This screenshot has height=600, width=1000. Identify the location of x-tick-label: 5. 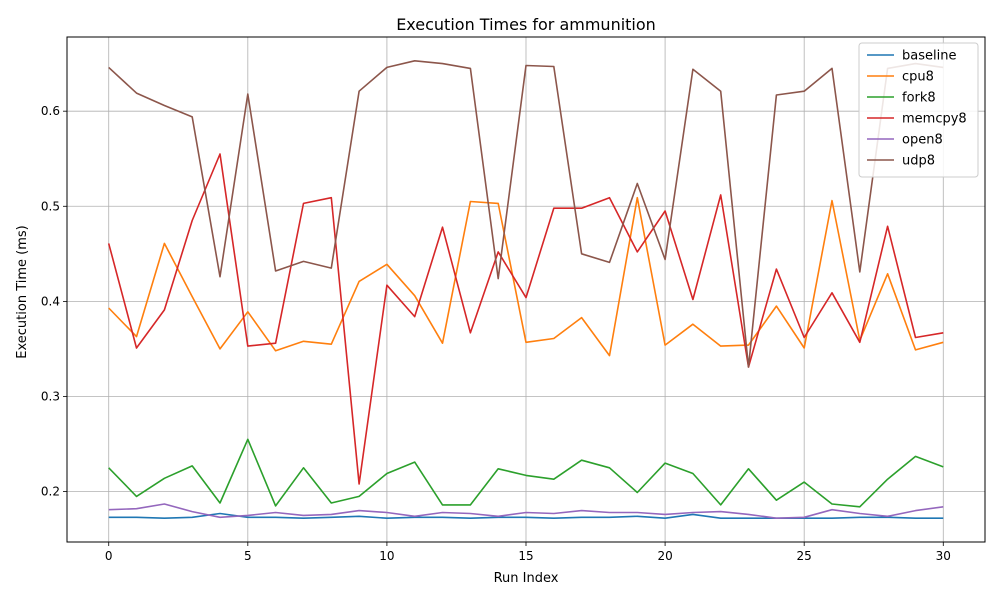
(248, 556).